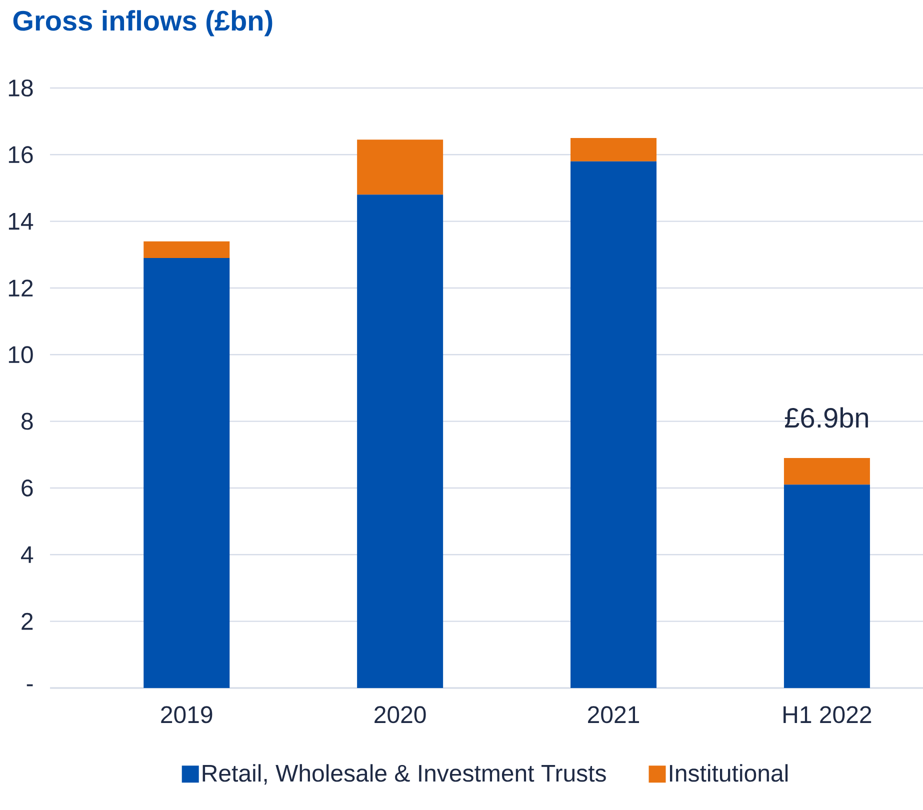 Image resolution: width=923 pixels, height=810 pixels. I want to click on annotation: £6.9bn, so click(826, 417).